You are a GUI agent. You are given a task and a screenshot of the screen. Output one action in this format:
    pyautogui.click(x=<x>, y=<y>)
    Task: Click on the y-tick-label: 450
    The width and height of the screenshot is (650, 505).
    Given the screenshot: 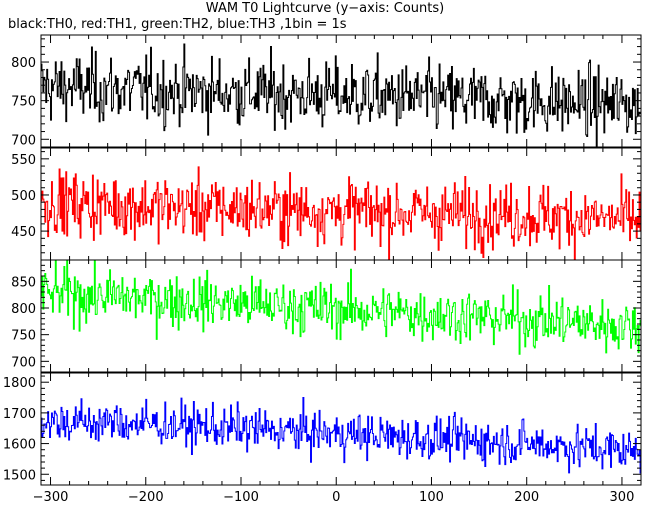 What is the action you would take?
    pyautogui.click(x=23, y=232)
    